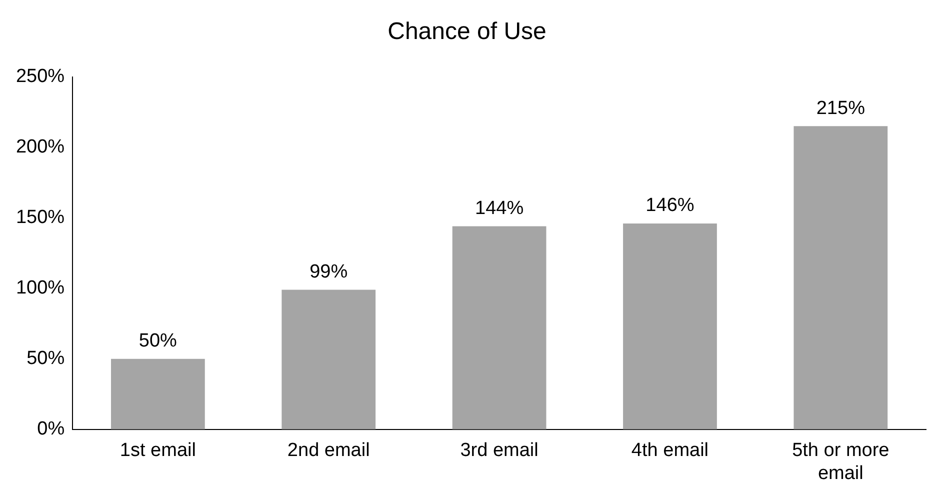  What do you see at coordinates (40, 217) in the screenshot?
I see `y-tick-label: 150%` at bounding box center [40, 217].